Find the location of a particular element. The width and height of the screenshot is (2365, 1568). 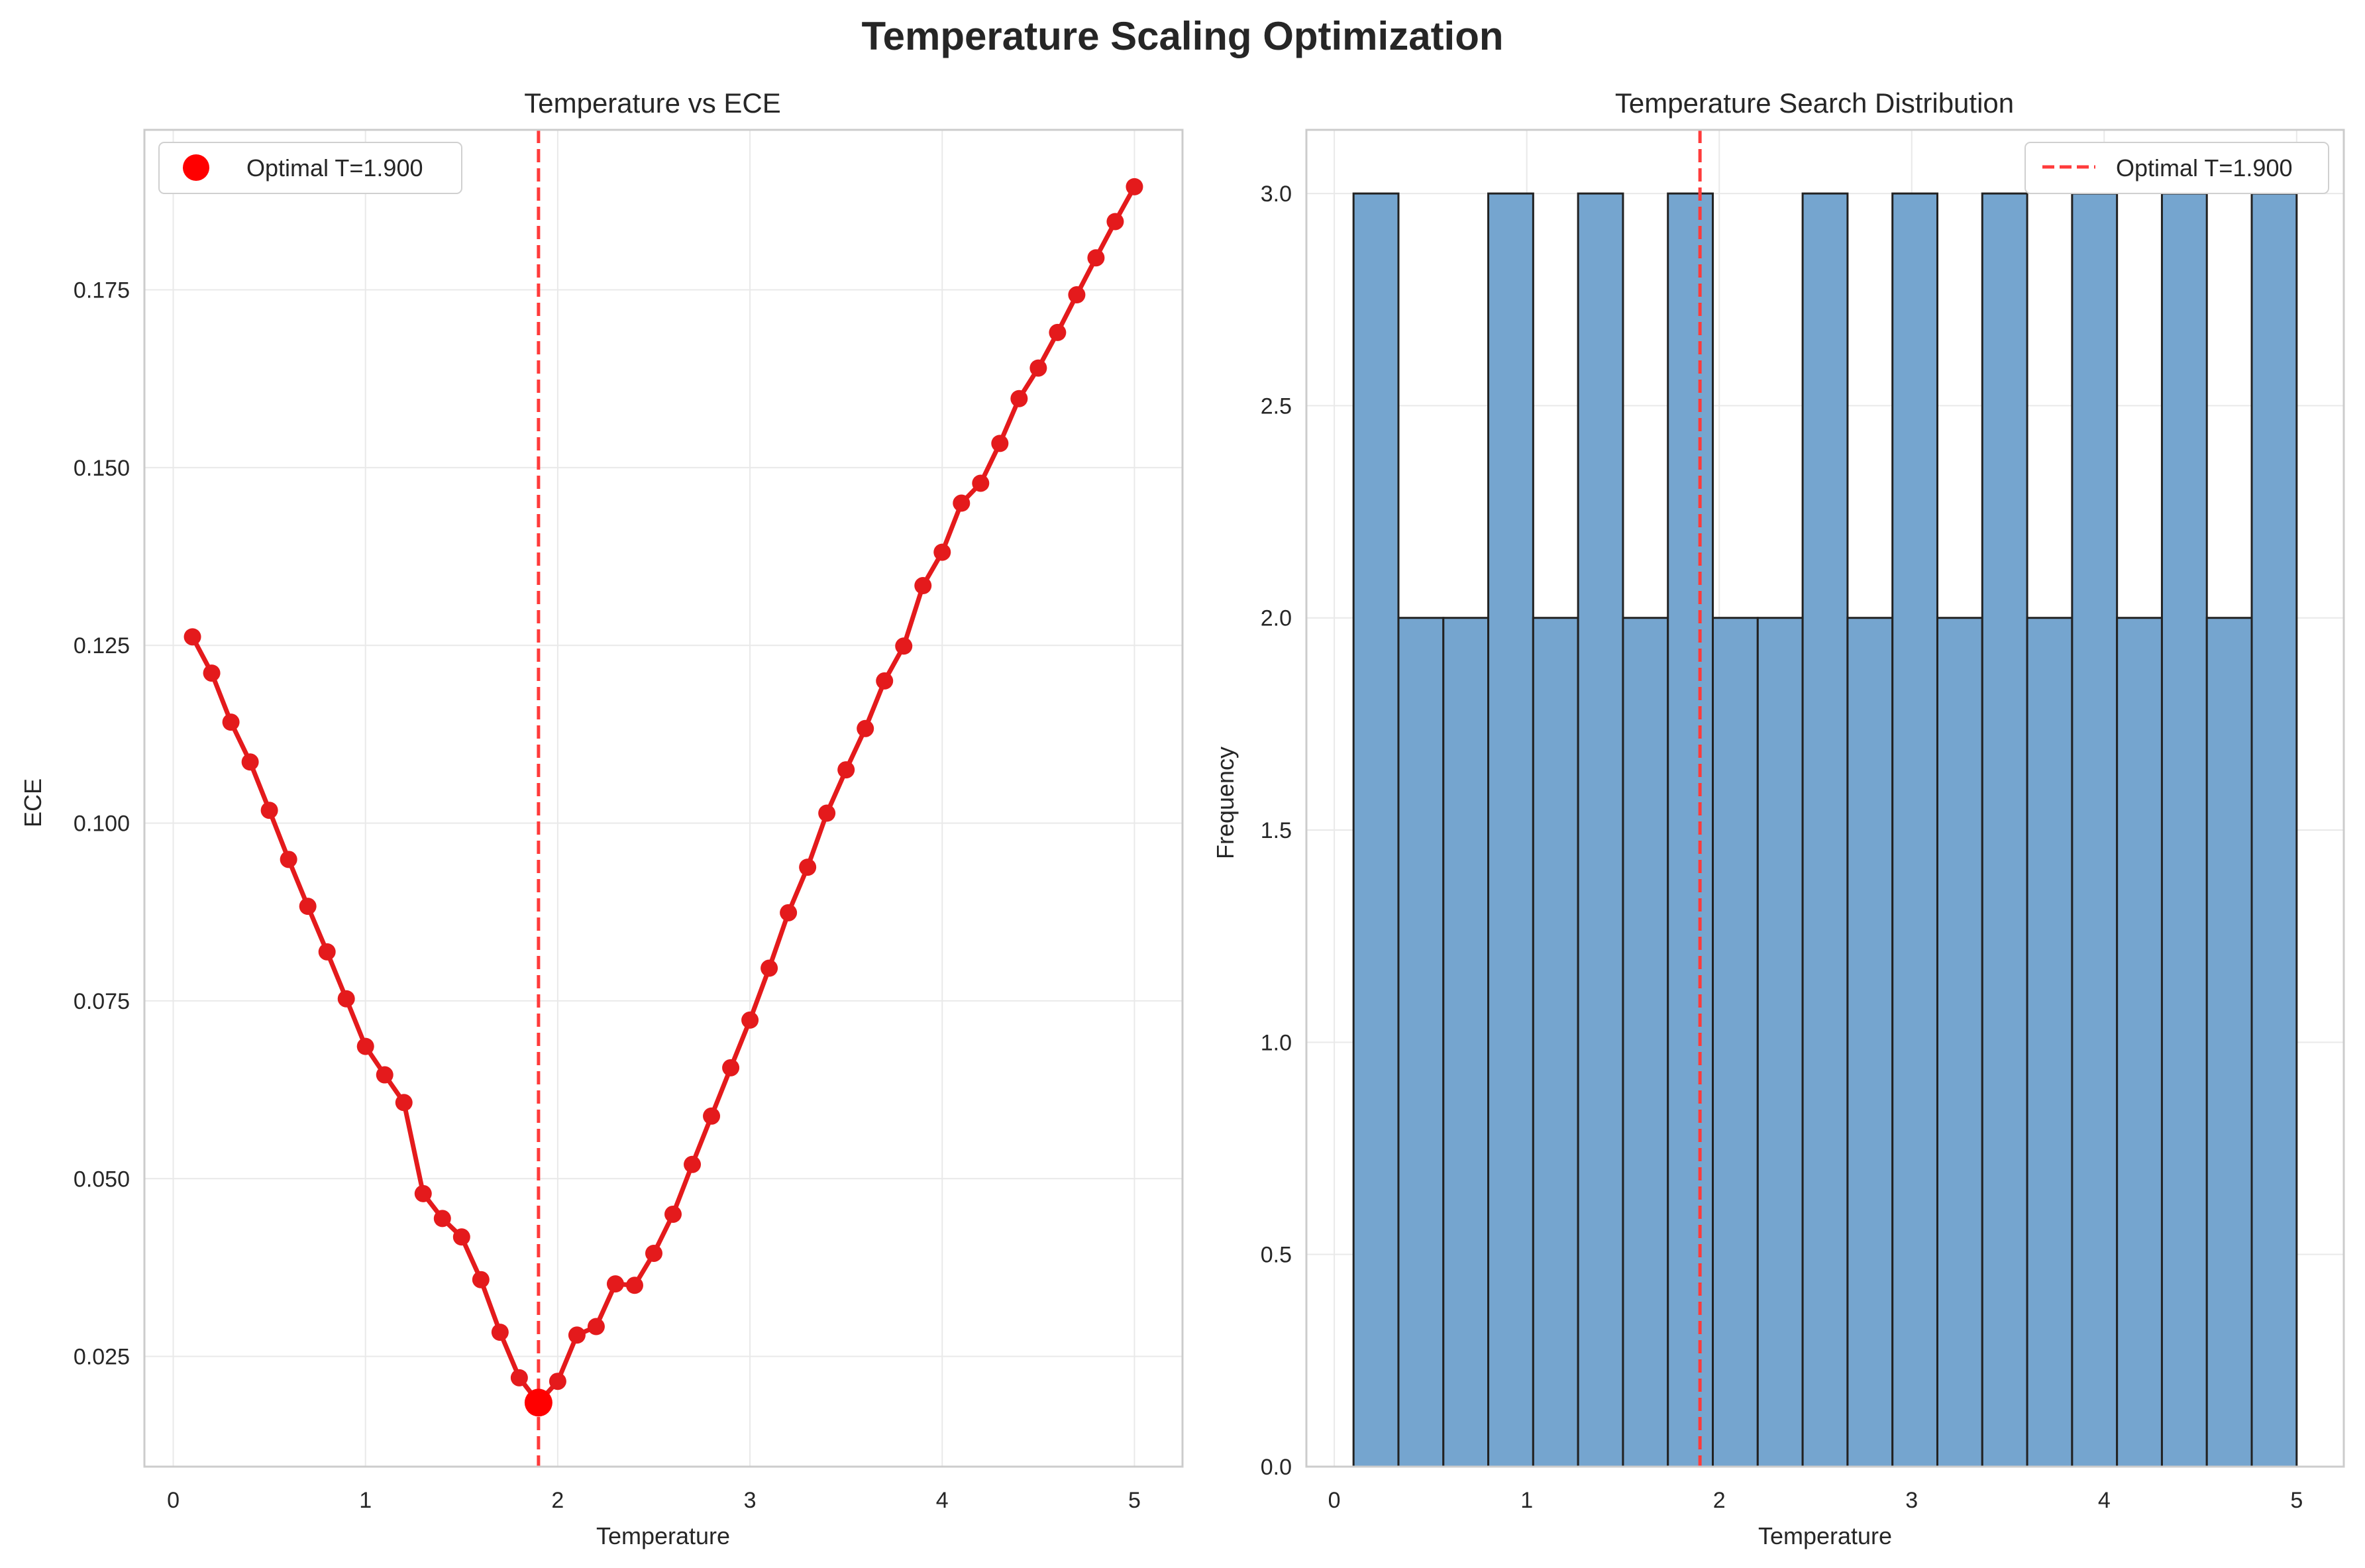

chart-left-xtick-label: 1 is located at coordinates (365, 1500).